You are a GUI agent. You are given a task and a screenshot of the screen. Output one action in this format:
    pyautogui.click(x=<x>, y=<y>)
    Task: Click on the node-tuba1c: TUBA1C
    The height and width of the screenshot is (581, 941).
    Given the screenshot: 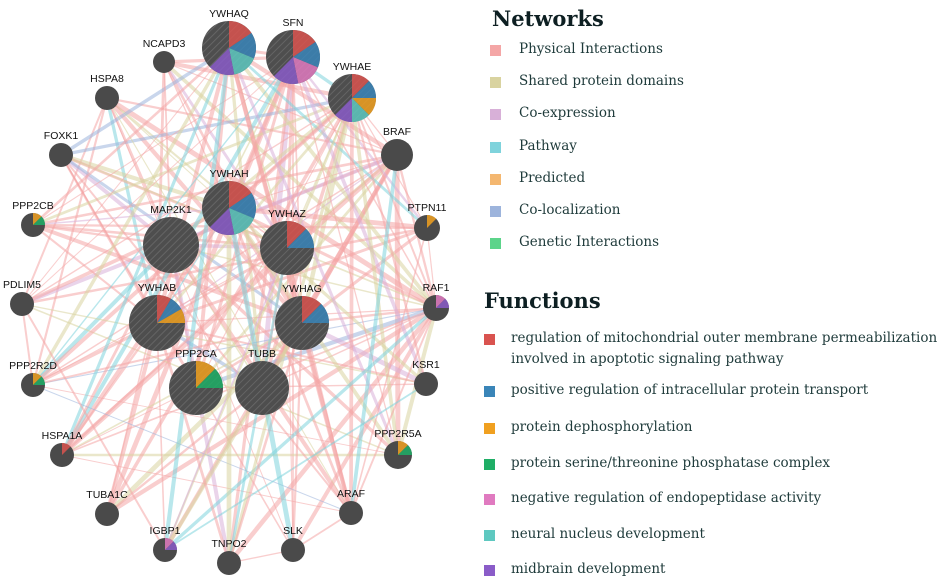 What is the action you would take?
    pyautogui.click(x=107, y=507)
    